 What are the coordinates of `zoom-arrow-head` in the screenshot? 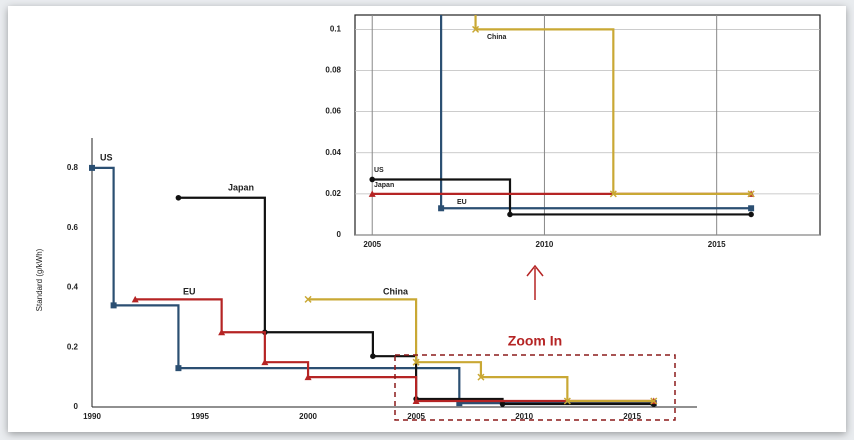 It's located at (535, 270).